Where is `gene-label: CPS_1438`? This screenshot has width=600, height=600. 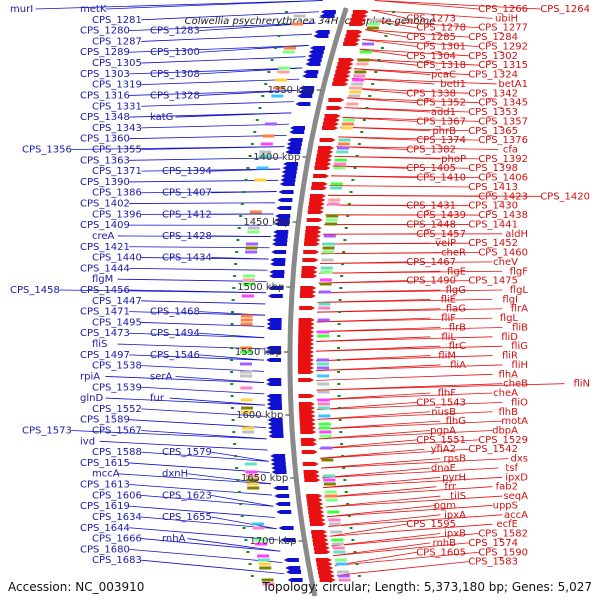 gene-label: CPS_1438 is located at coordinates (503, 215).